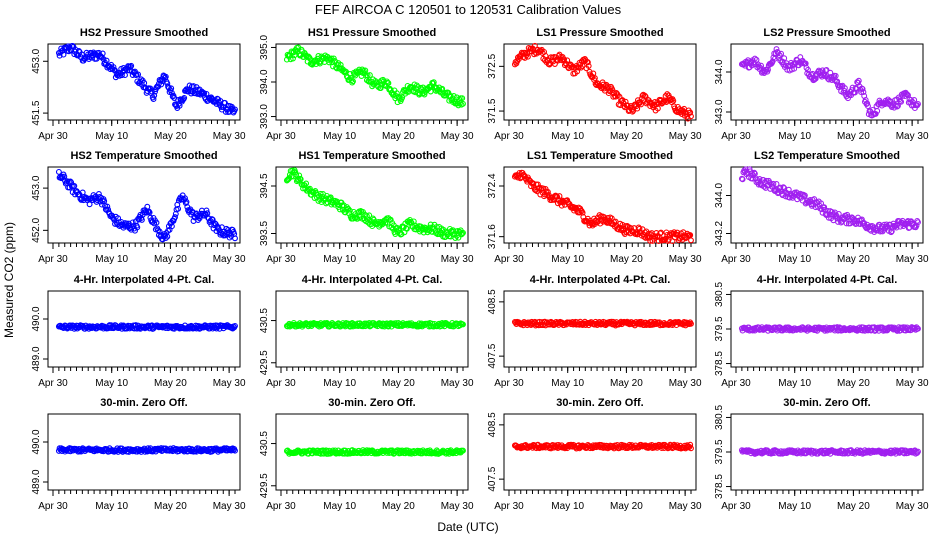  What do you see at coordinates (492, 236) in the screenshot?
I see `y-tick-label: 371.6` at bounding box center [492, 236].